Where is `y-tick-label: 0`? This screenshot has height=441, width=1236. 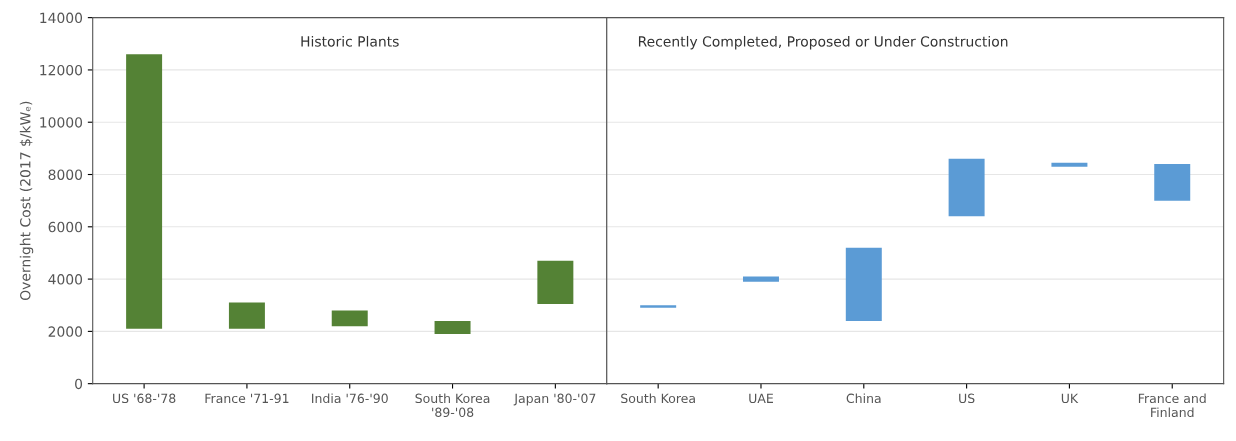
y-tick-label: 0 is located at coordinates (79, 384).